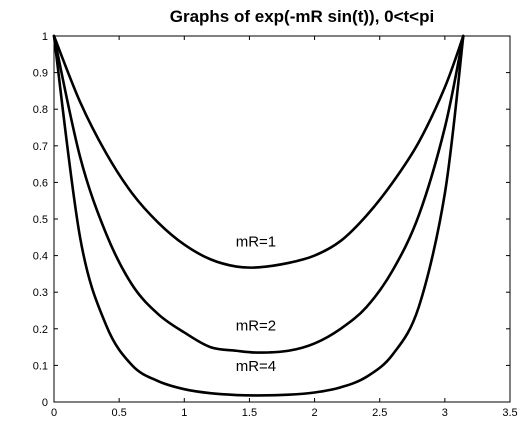 The image size is (528, 423). Describe the element at coordinates (315, 413) in the screenshot. I see `x-tick-label: 2` at that location.